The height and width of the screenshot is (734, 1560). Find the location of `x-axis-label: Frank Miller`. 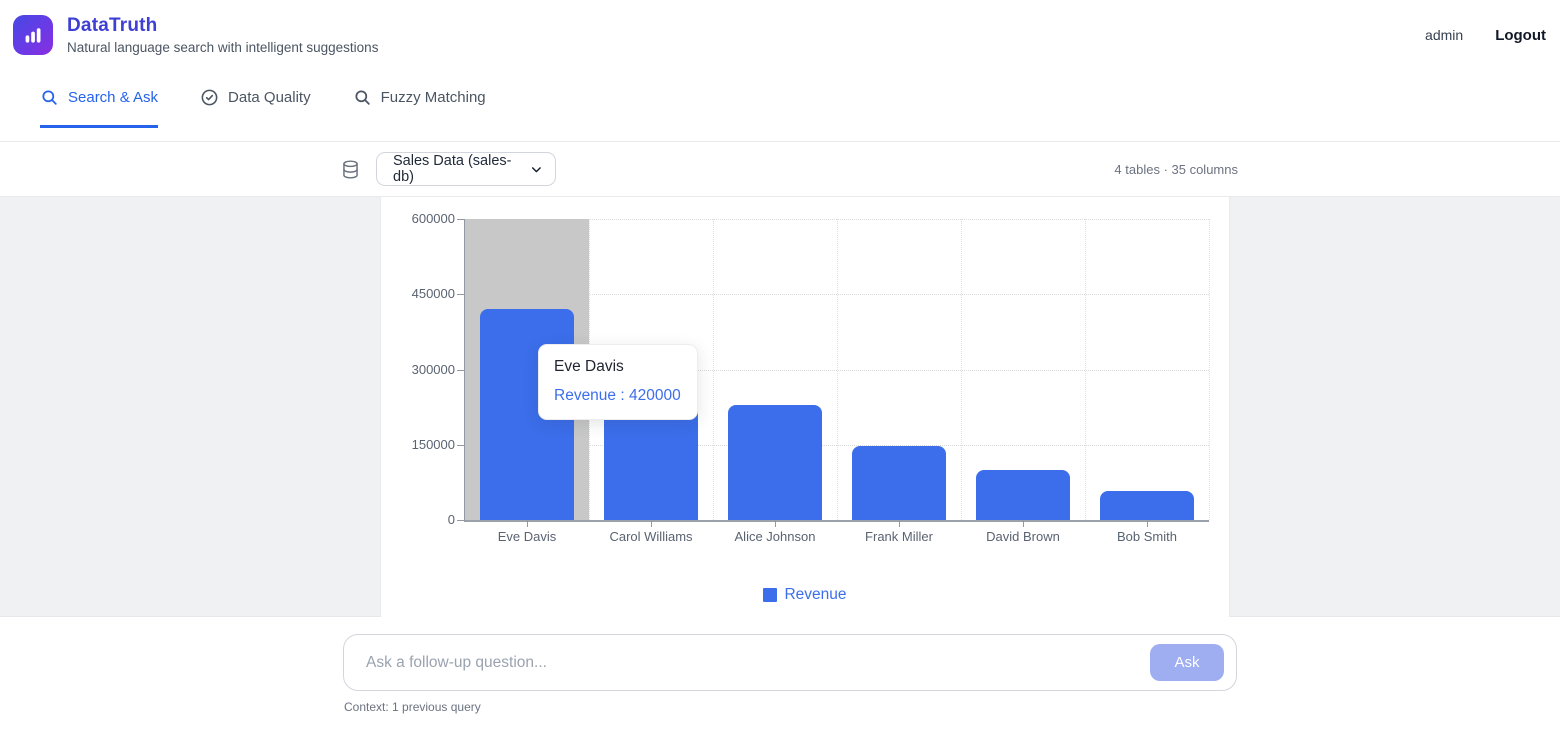

x-axis-label: Frank Miller is located at coordinates (899, 536).